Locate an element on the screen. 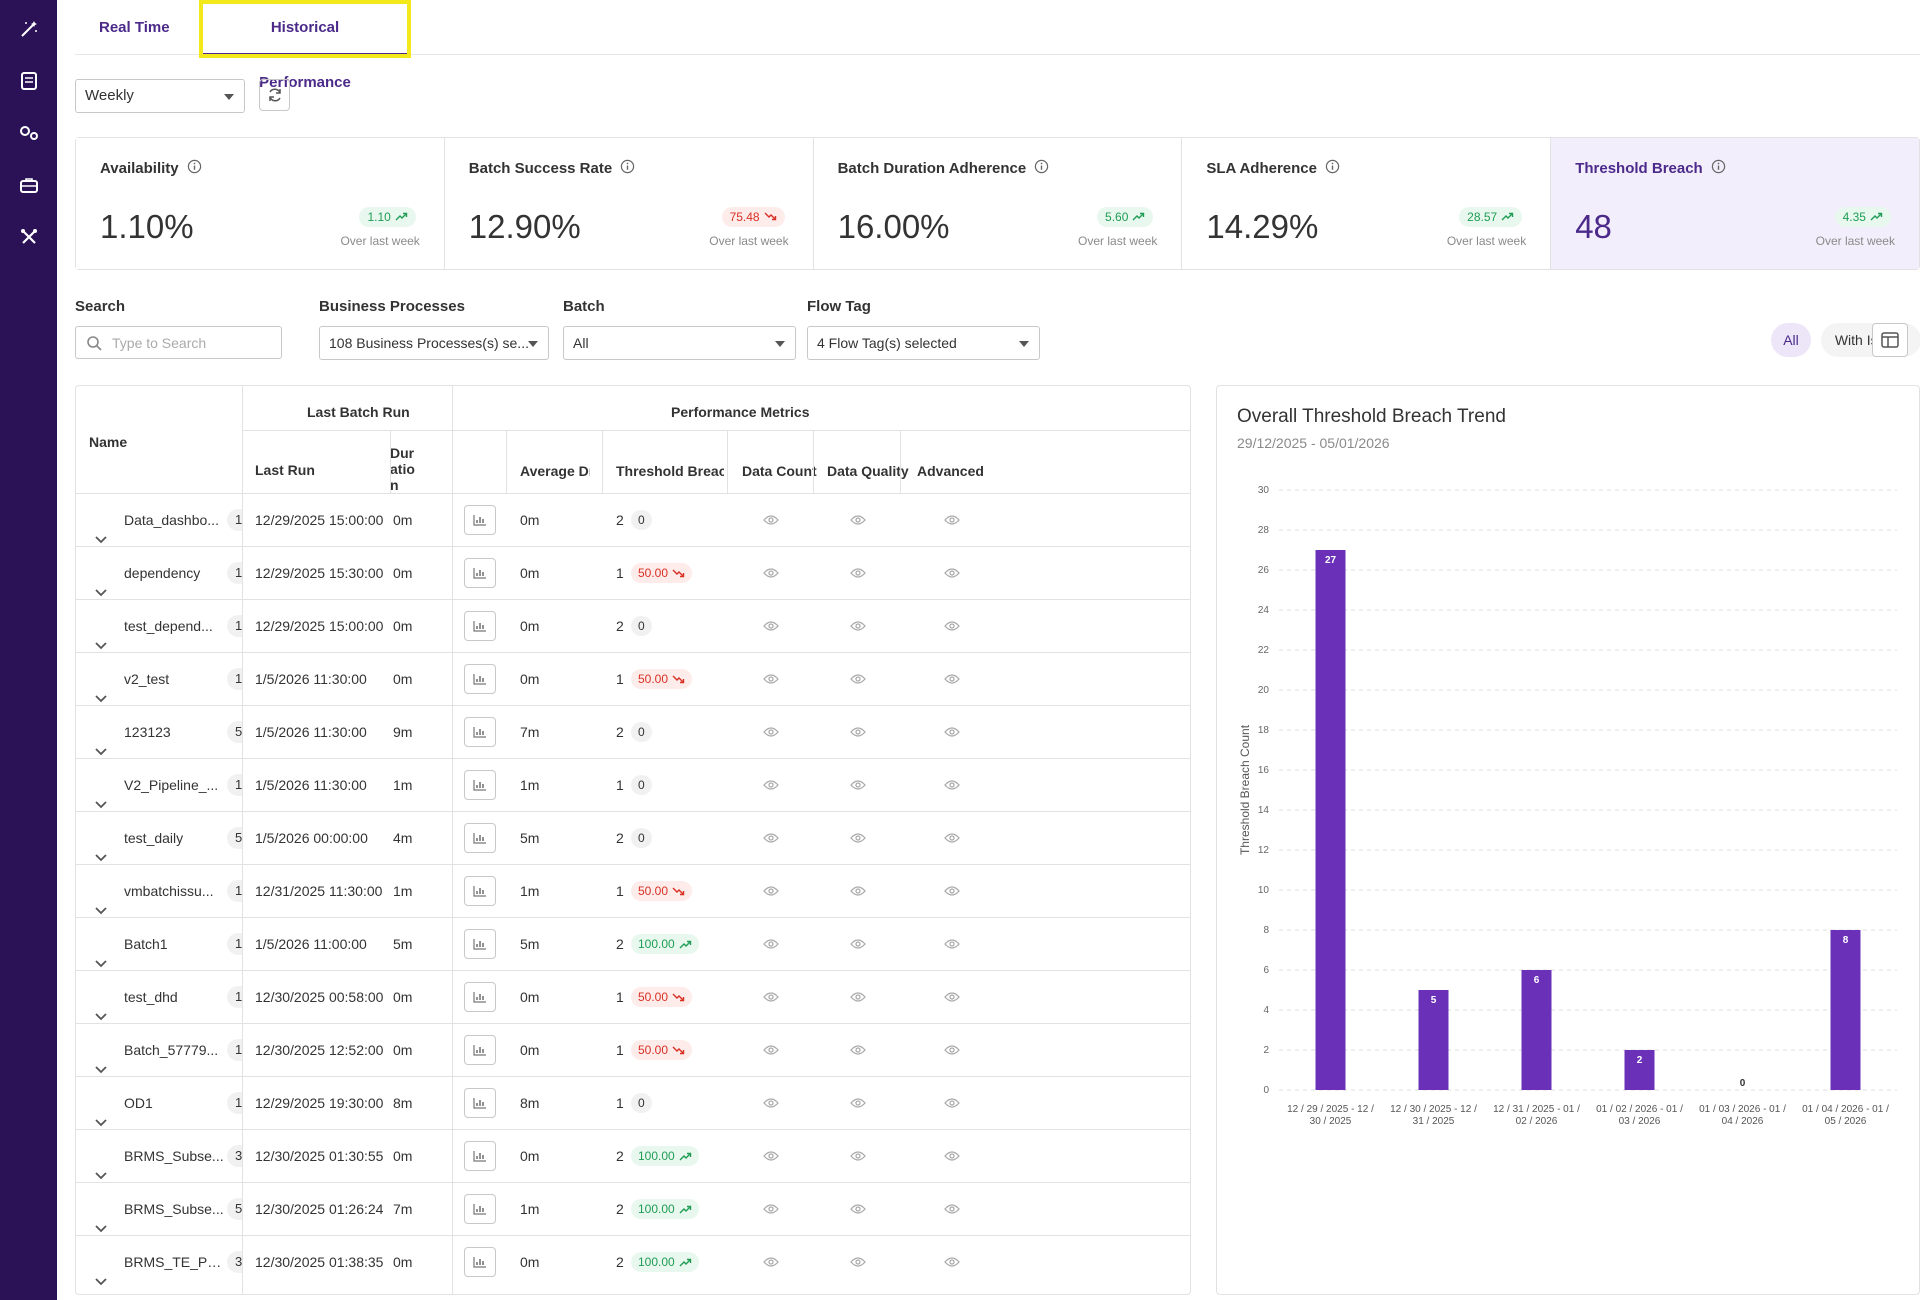 The image size is (1920, 1300). batch-name: dependency is located at coordinates (162, 573).